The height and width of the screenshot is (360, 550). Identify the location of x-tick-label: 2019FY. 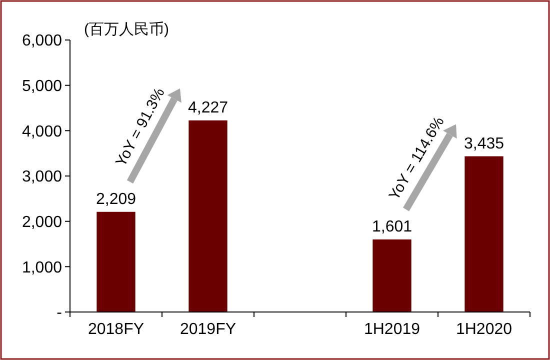
(208, 329).